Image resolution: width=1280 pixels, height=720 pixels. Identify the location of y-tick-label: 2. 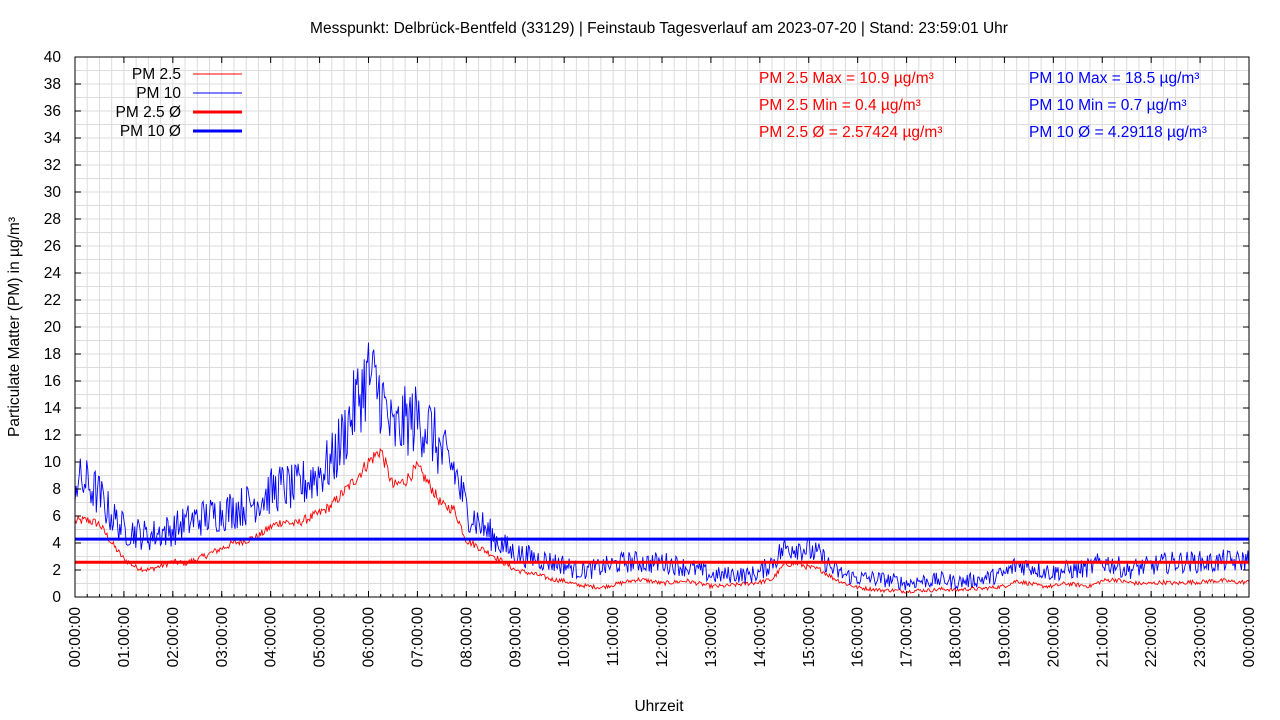
(56, 570).